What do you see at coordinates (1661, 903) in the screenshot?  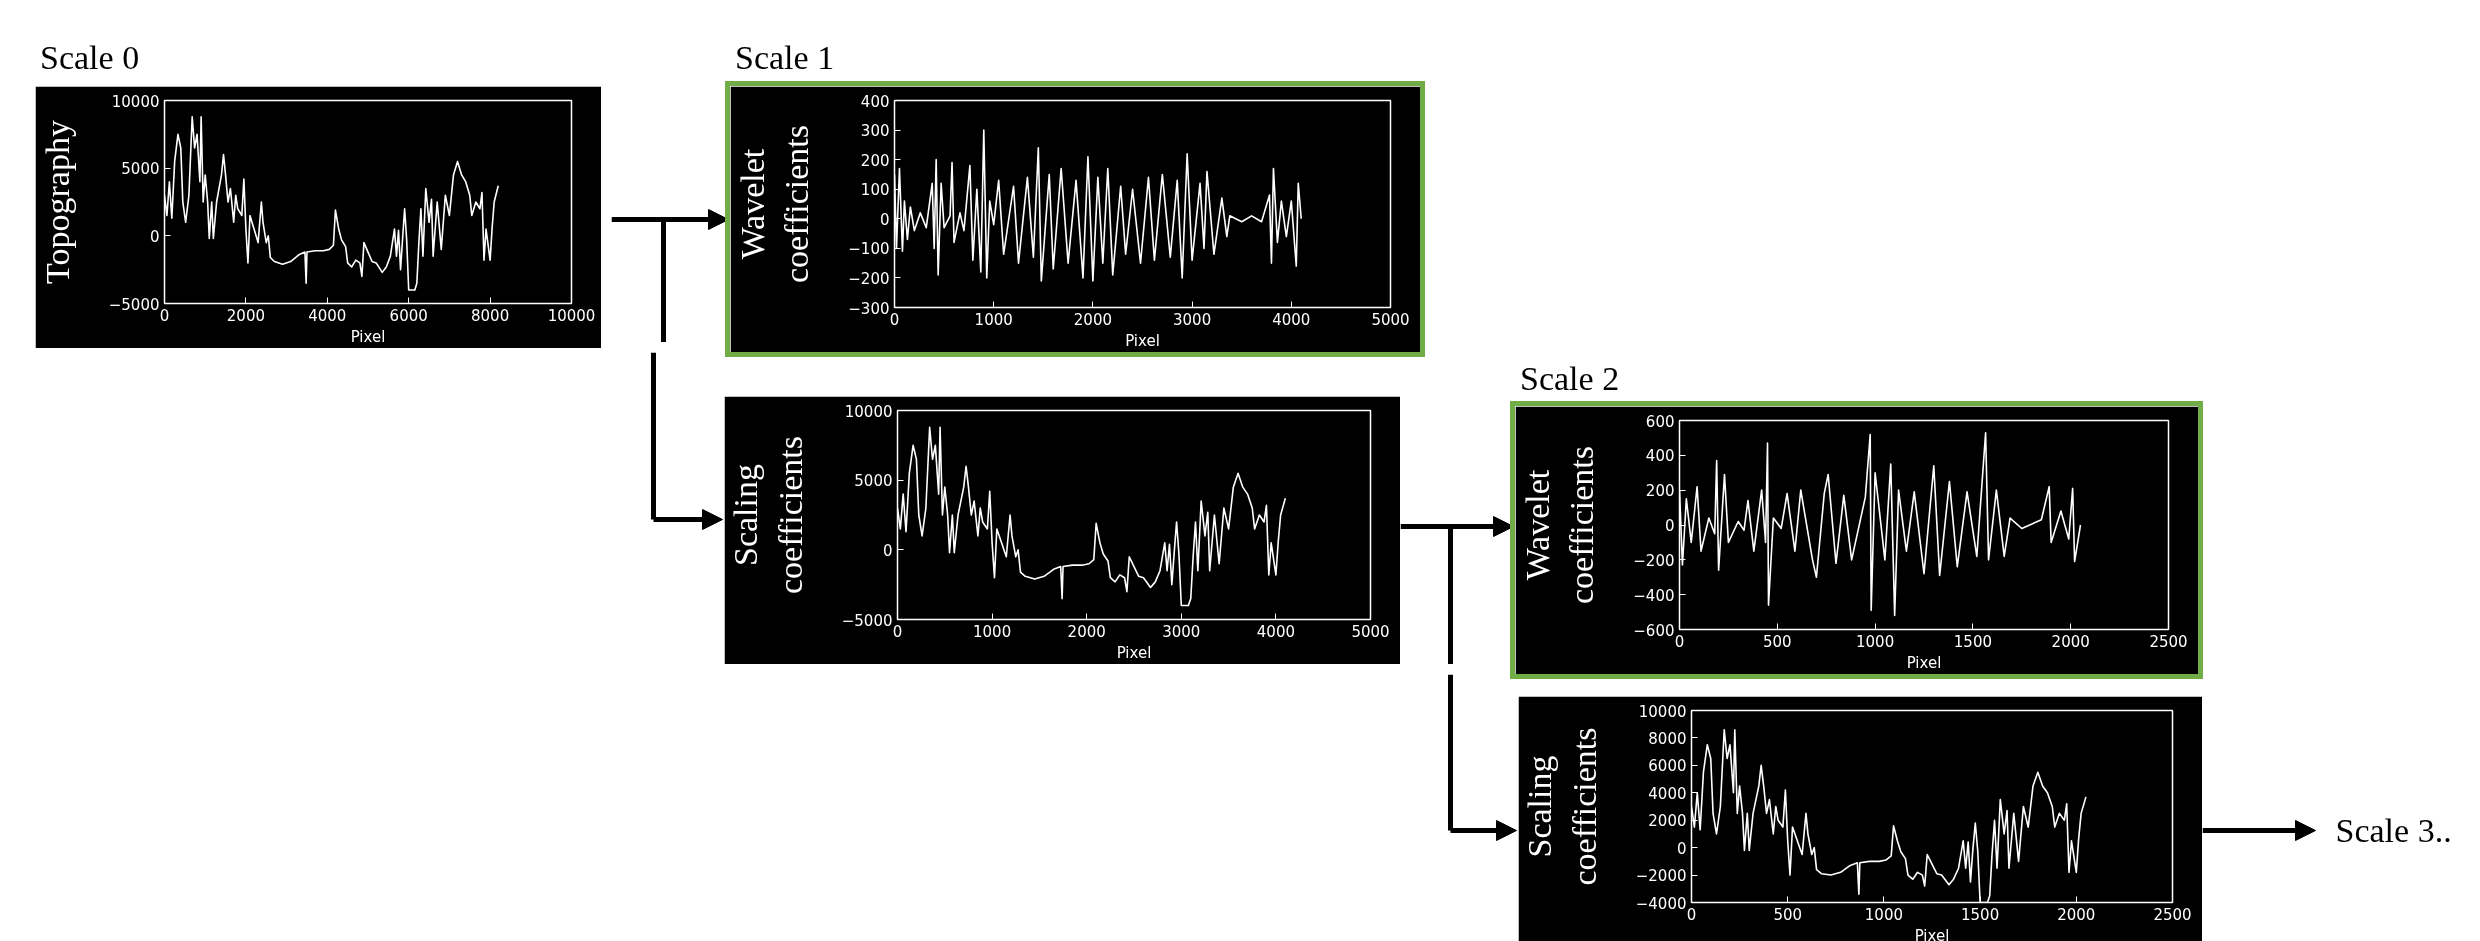 I see `y-tick-label: −4000` at bounding box center [1661, 903].